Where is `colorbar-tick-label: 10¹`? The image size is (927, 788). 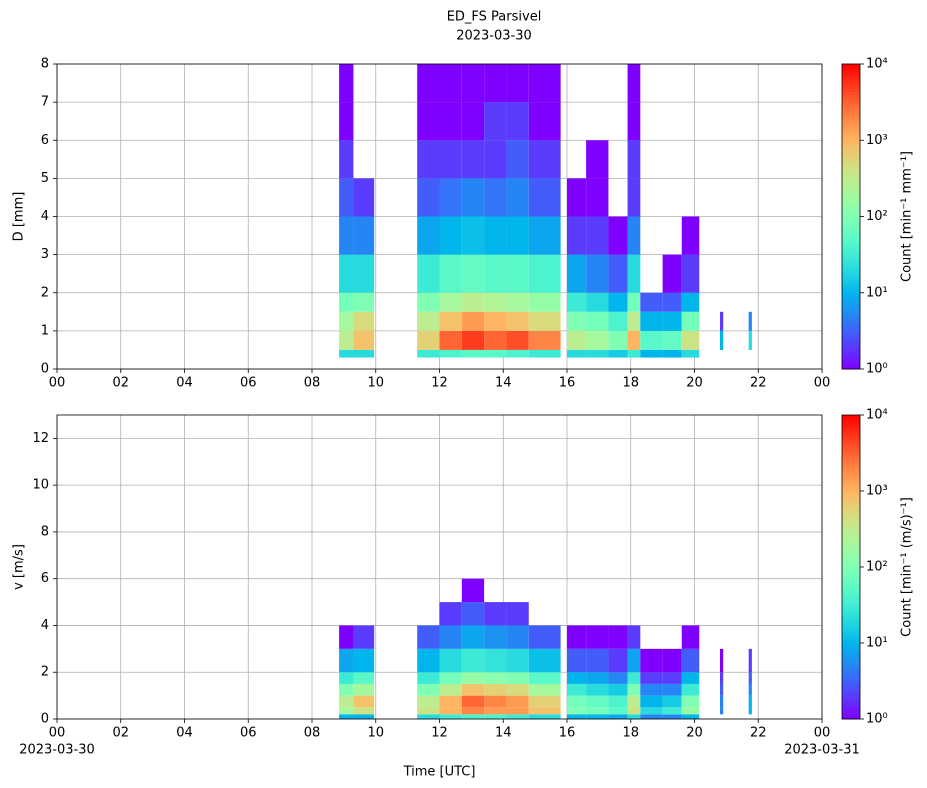
colorbar-tick-label: 10¹ is located at coordinates (877, 643).